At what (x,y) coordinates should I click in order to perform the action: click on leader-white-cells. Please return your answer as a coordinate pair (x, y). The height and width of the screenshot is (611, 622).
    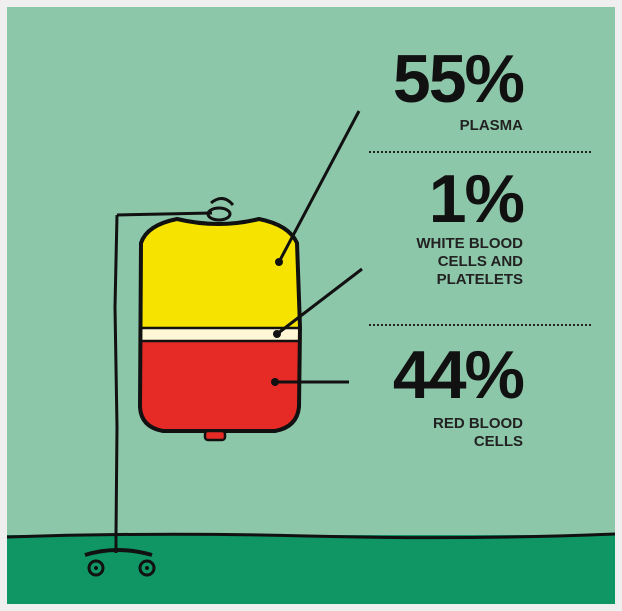
    Looking at the image, I should click on (319, 301).